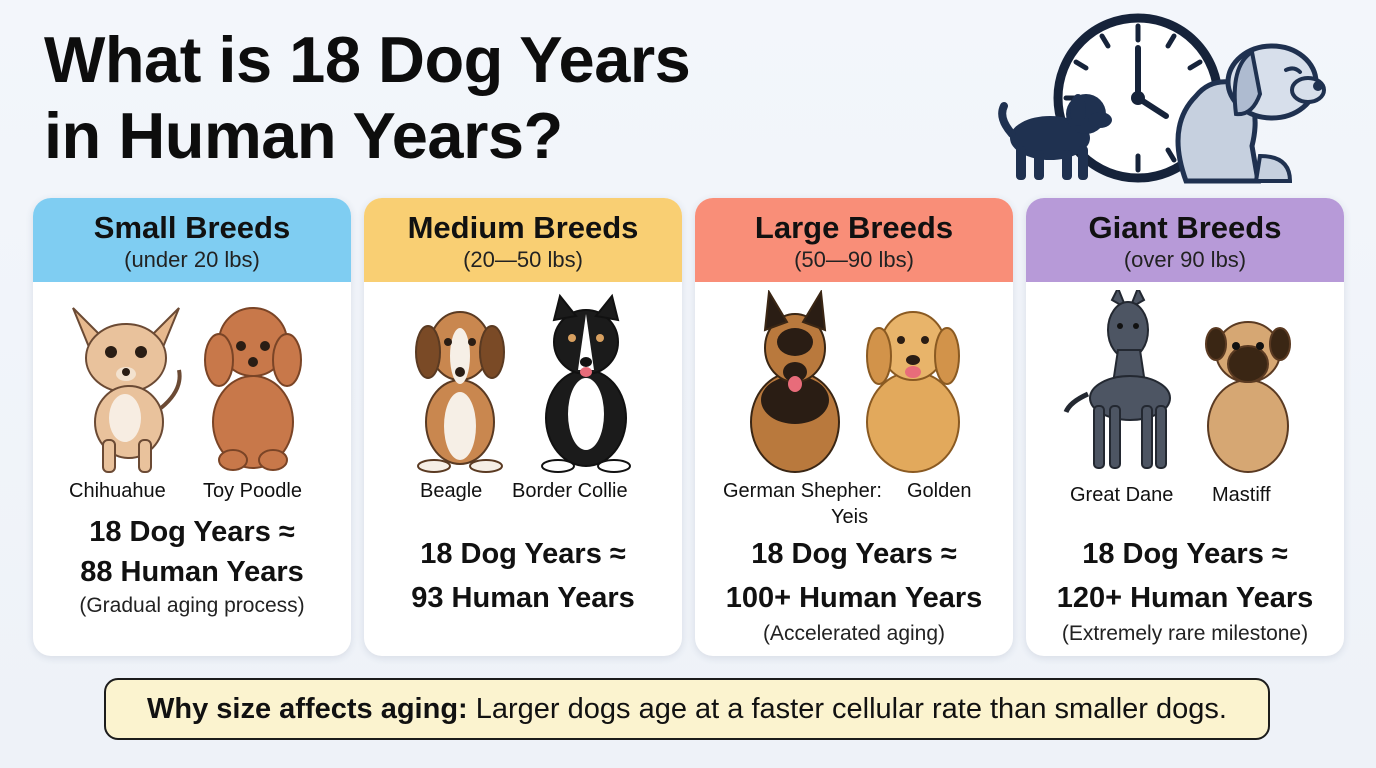  I want to click on card-header: Small Breeds (under 20 lbs), so click(192, 240).